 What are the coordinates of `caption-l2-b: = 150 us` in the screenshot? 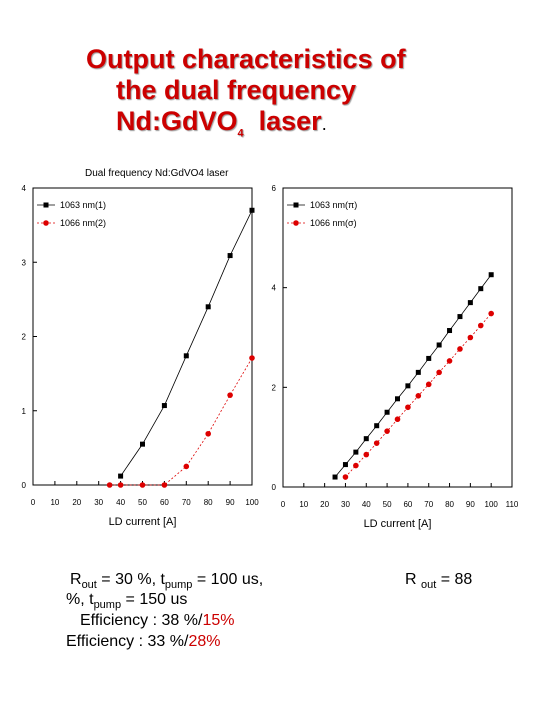 It's located at (154, 599).